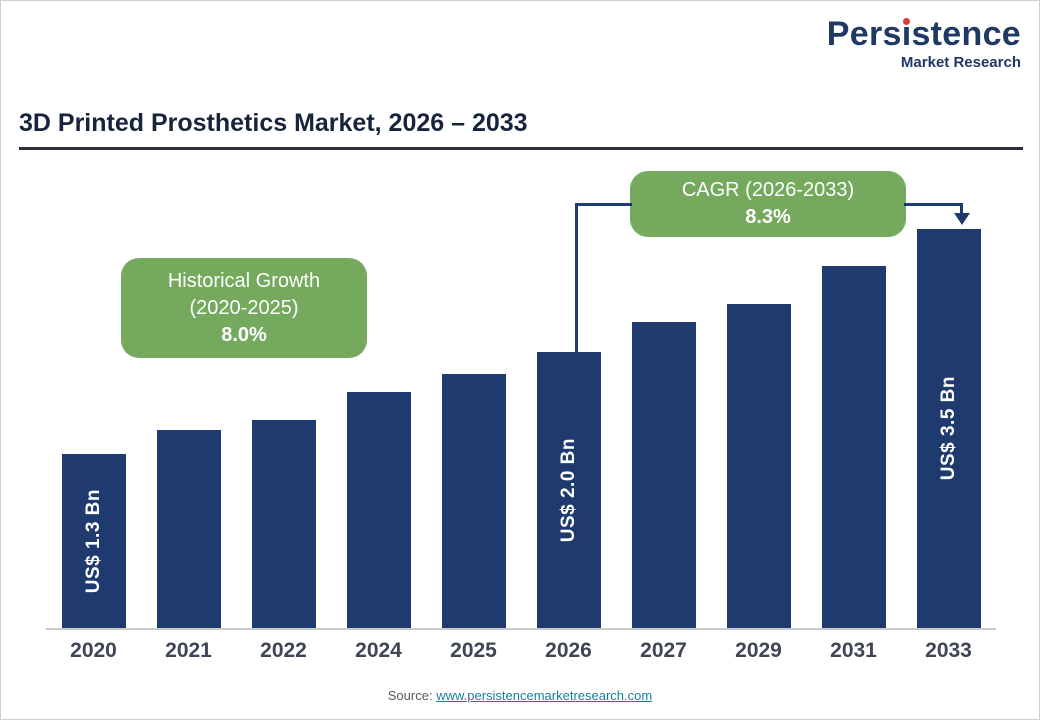  I want to click on bar-2031, so click(853, 447).